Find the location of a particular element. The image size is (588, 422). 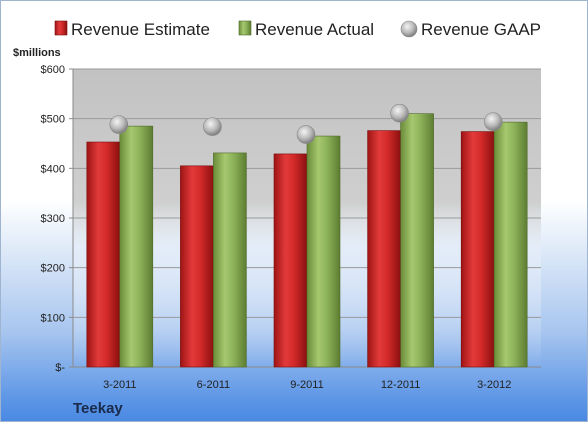

y-axis-unit-label: $millions is located at coordinates (37, 53).